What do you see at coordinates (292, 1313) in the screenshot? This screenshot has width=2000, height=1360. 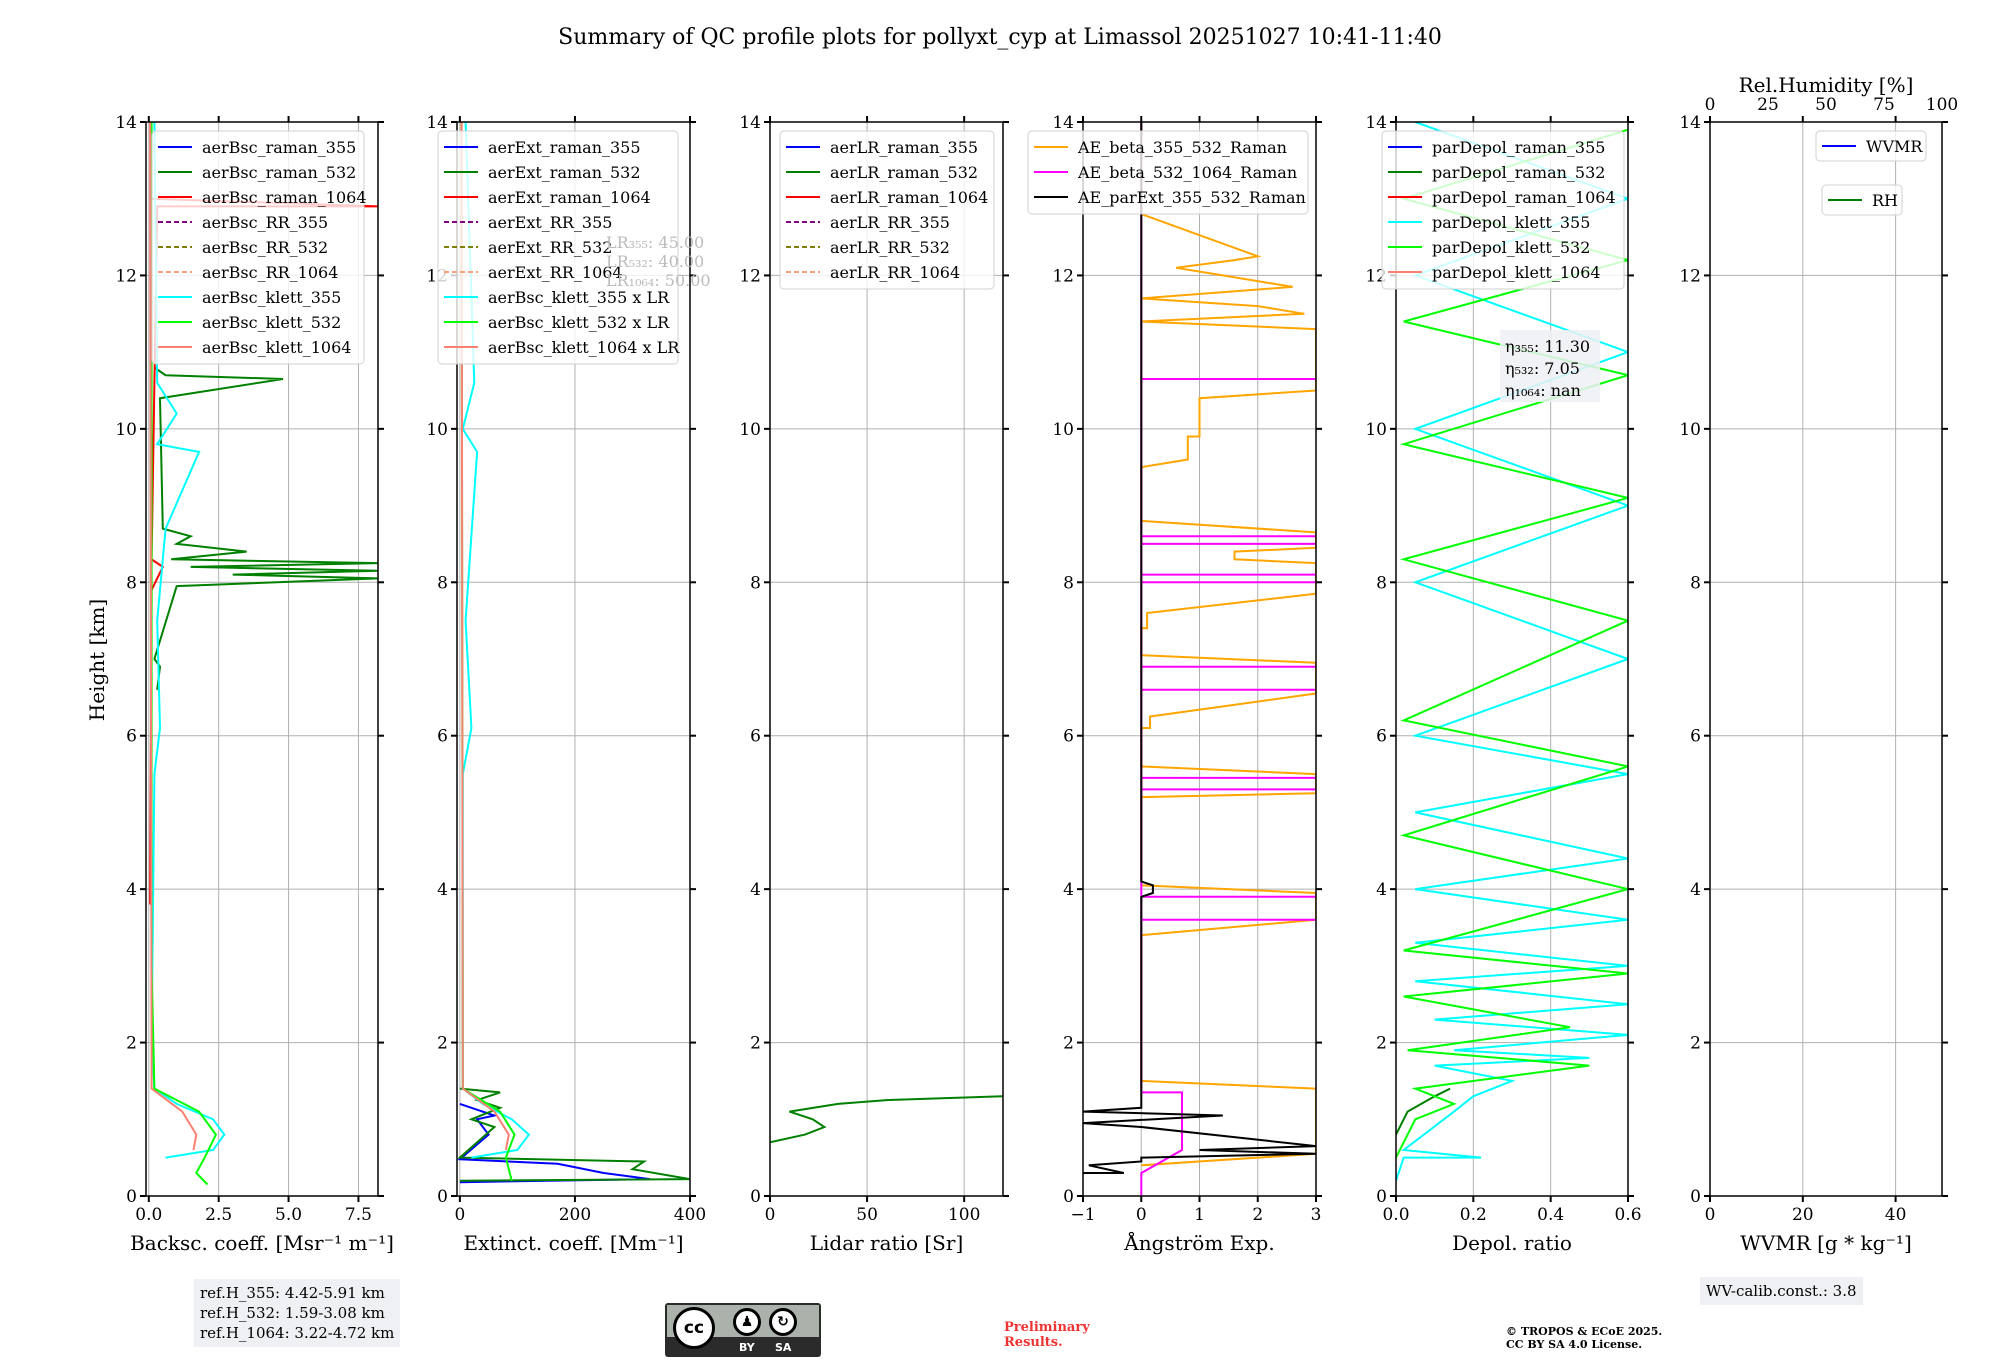 I see `ref-height-532: ref.H_532: 1.59-3.08 km` at bounding box center [292, 1313].